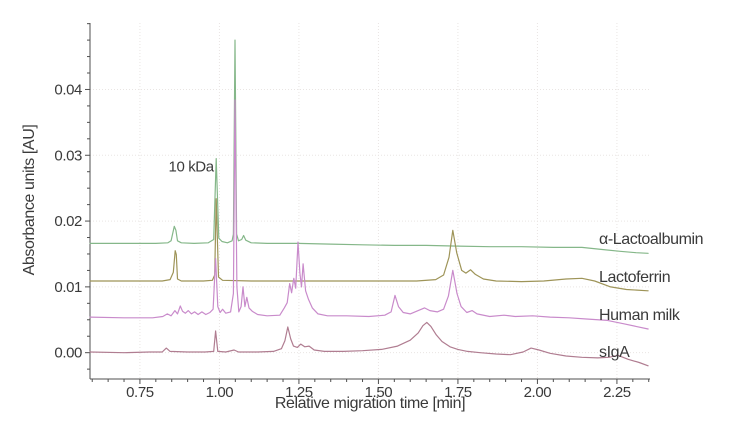  I want to click on series-label-human-milk: Human milk, so click(640, 315).